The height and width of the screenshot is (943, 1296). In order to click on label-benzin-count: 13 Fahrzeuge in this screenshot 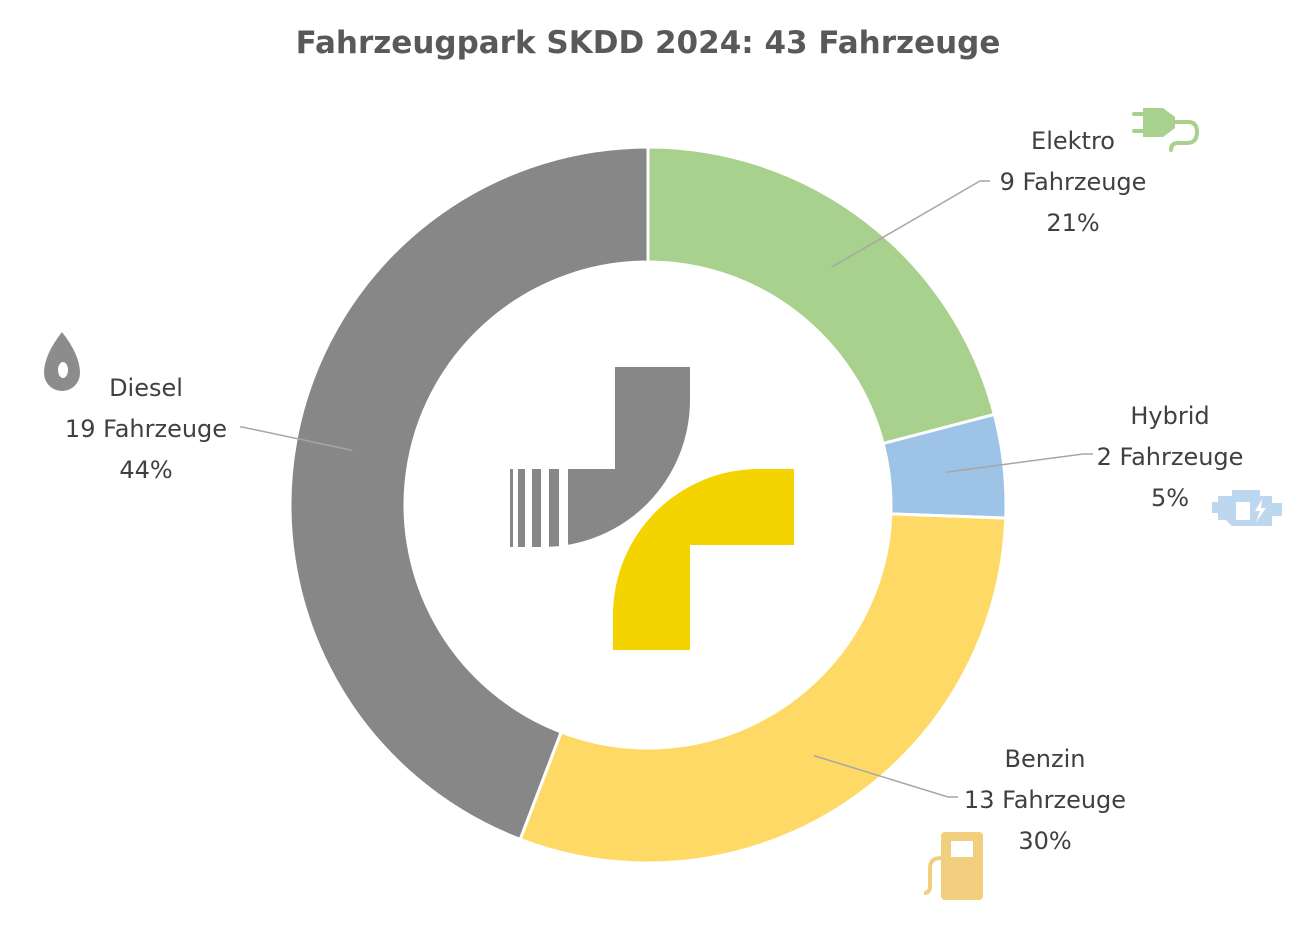, I will do `click(1045, 800)`.